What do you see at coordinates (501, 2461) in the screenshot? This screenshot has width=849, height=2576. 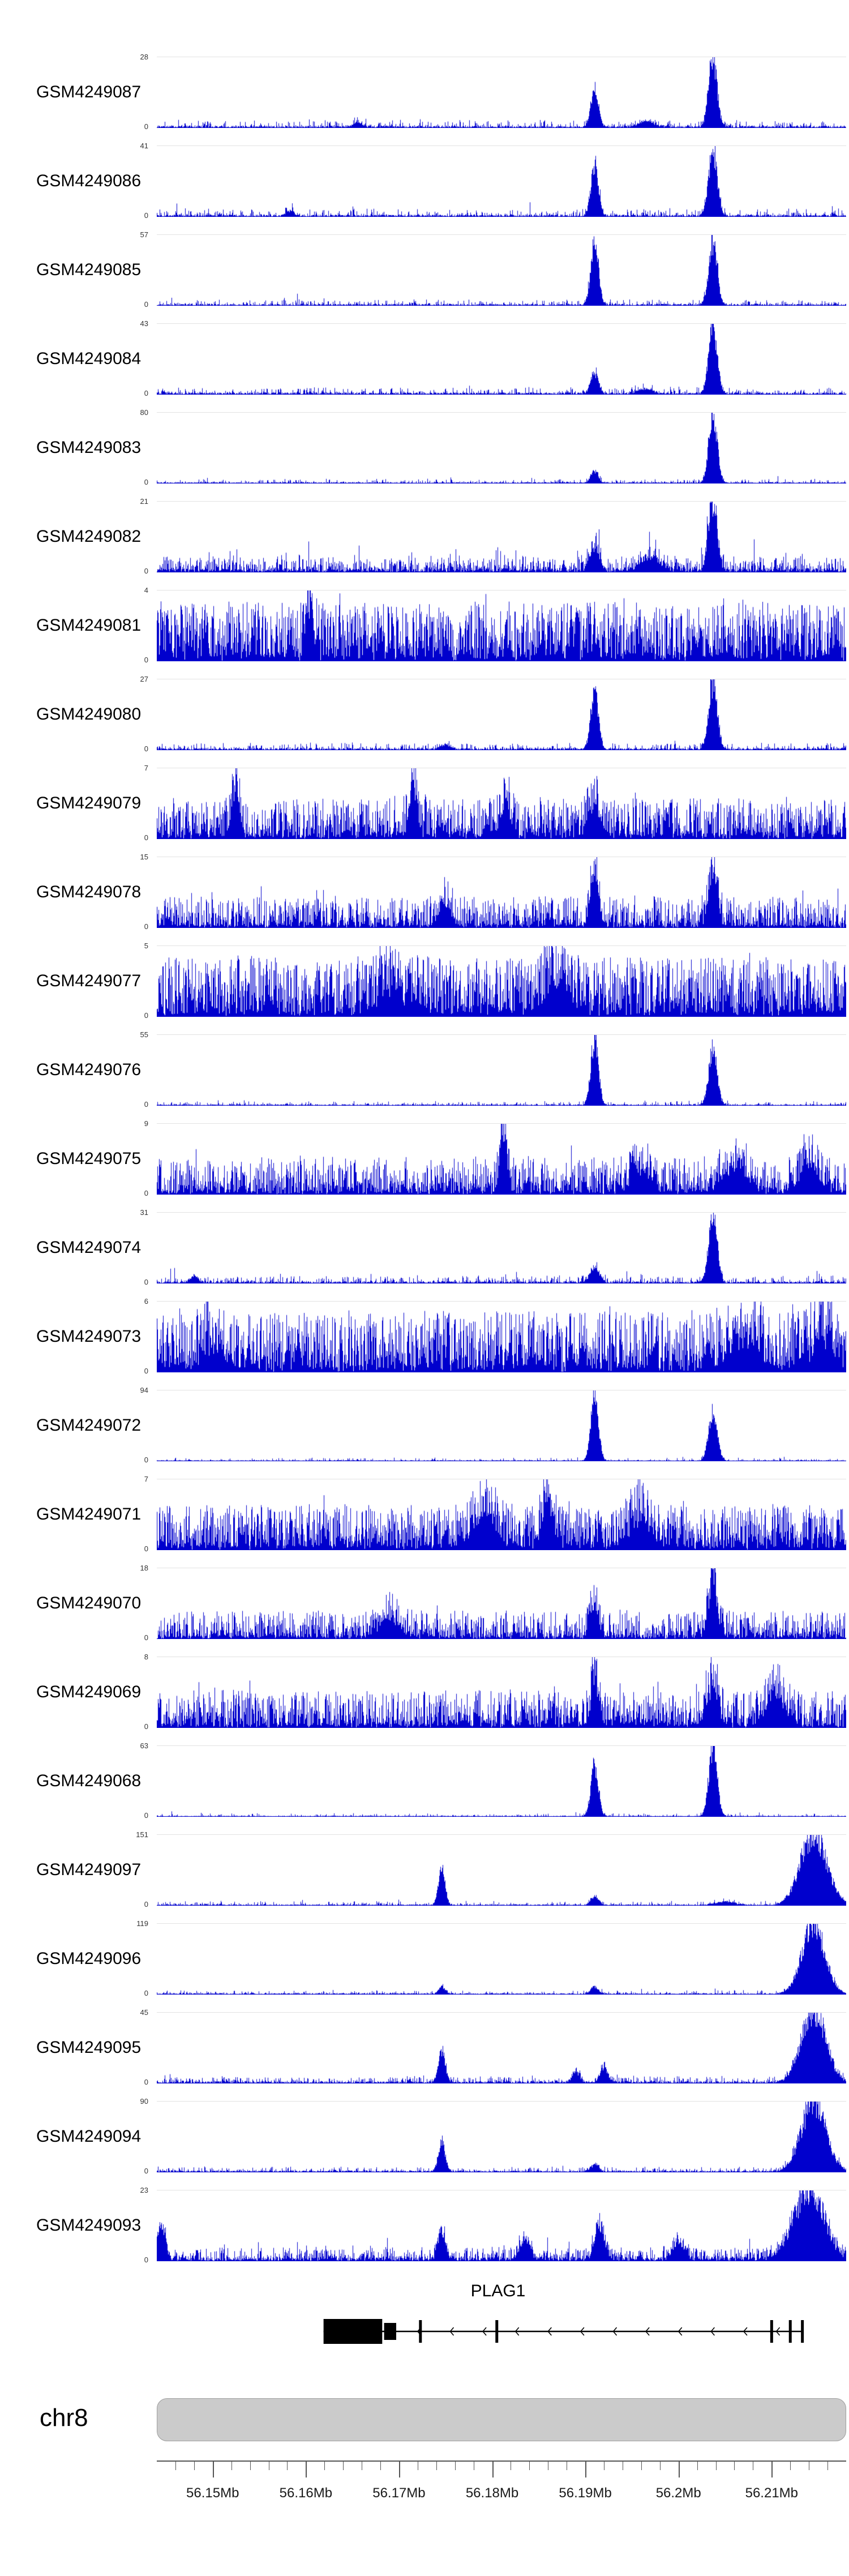 I see `axis-line` at bounding box center [501, 2461].